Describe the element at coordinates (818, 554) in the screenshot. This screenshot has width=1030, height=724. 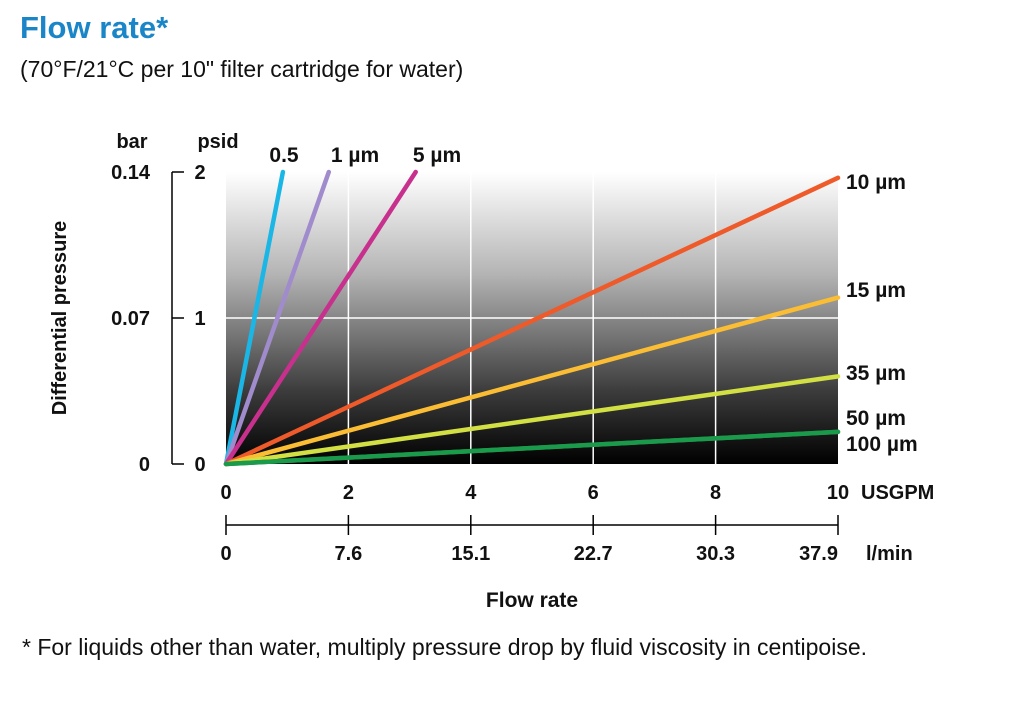
I see `x2-tick-label-lmin: 37.9` at that location.